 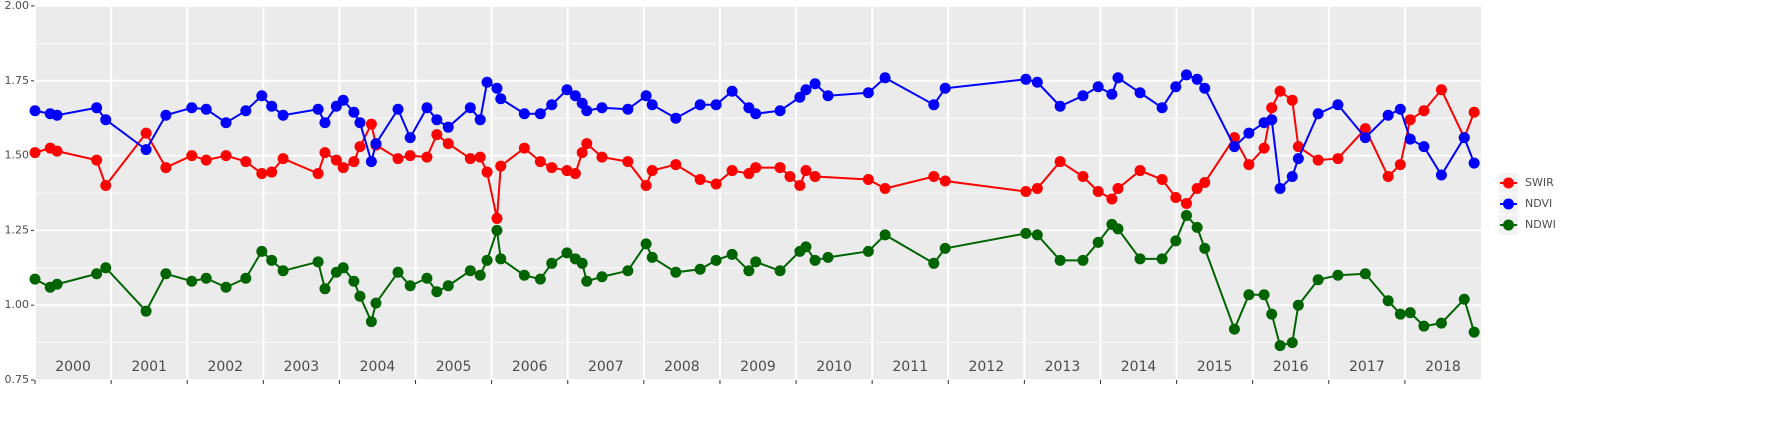 What do you see at coordinates (17, 304) in the screenshot?
I see `y-tick-label: 1.00` at bounding box center [17, 304].